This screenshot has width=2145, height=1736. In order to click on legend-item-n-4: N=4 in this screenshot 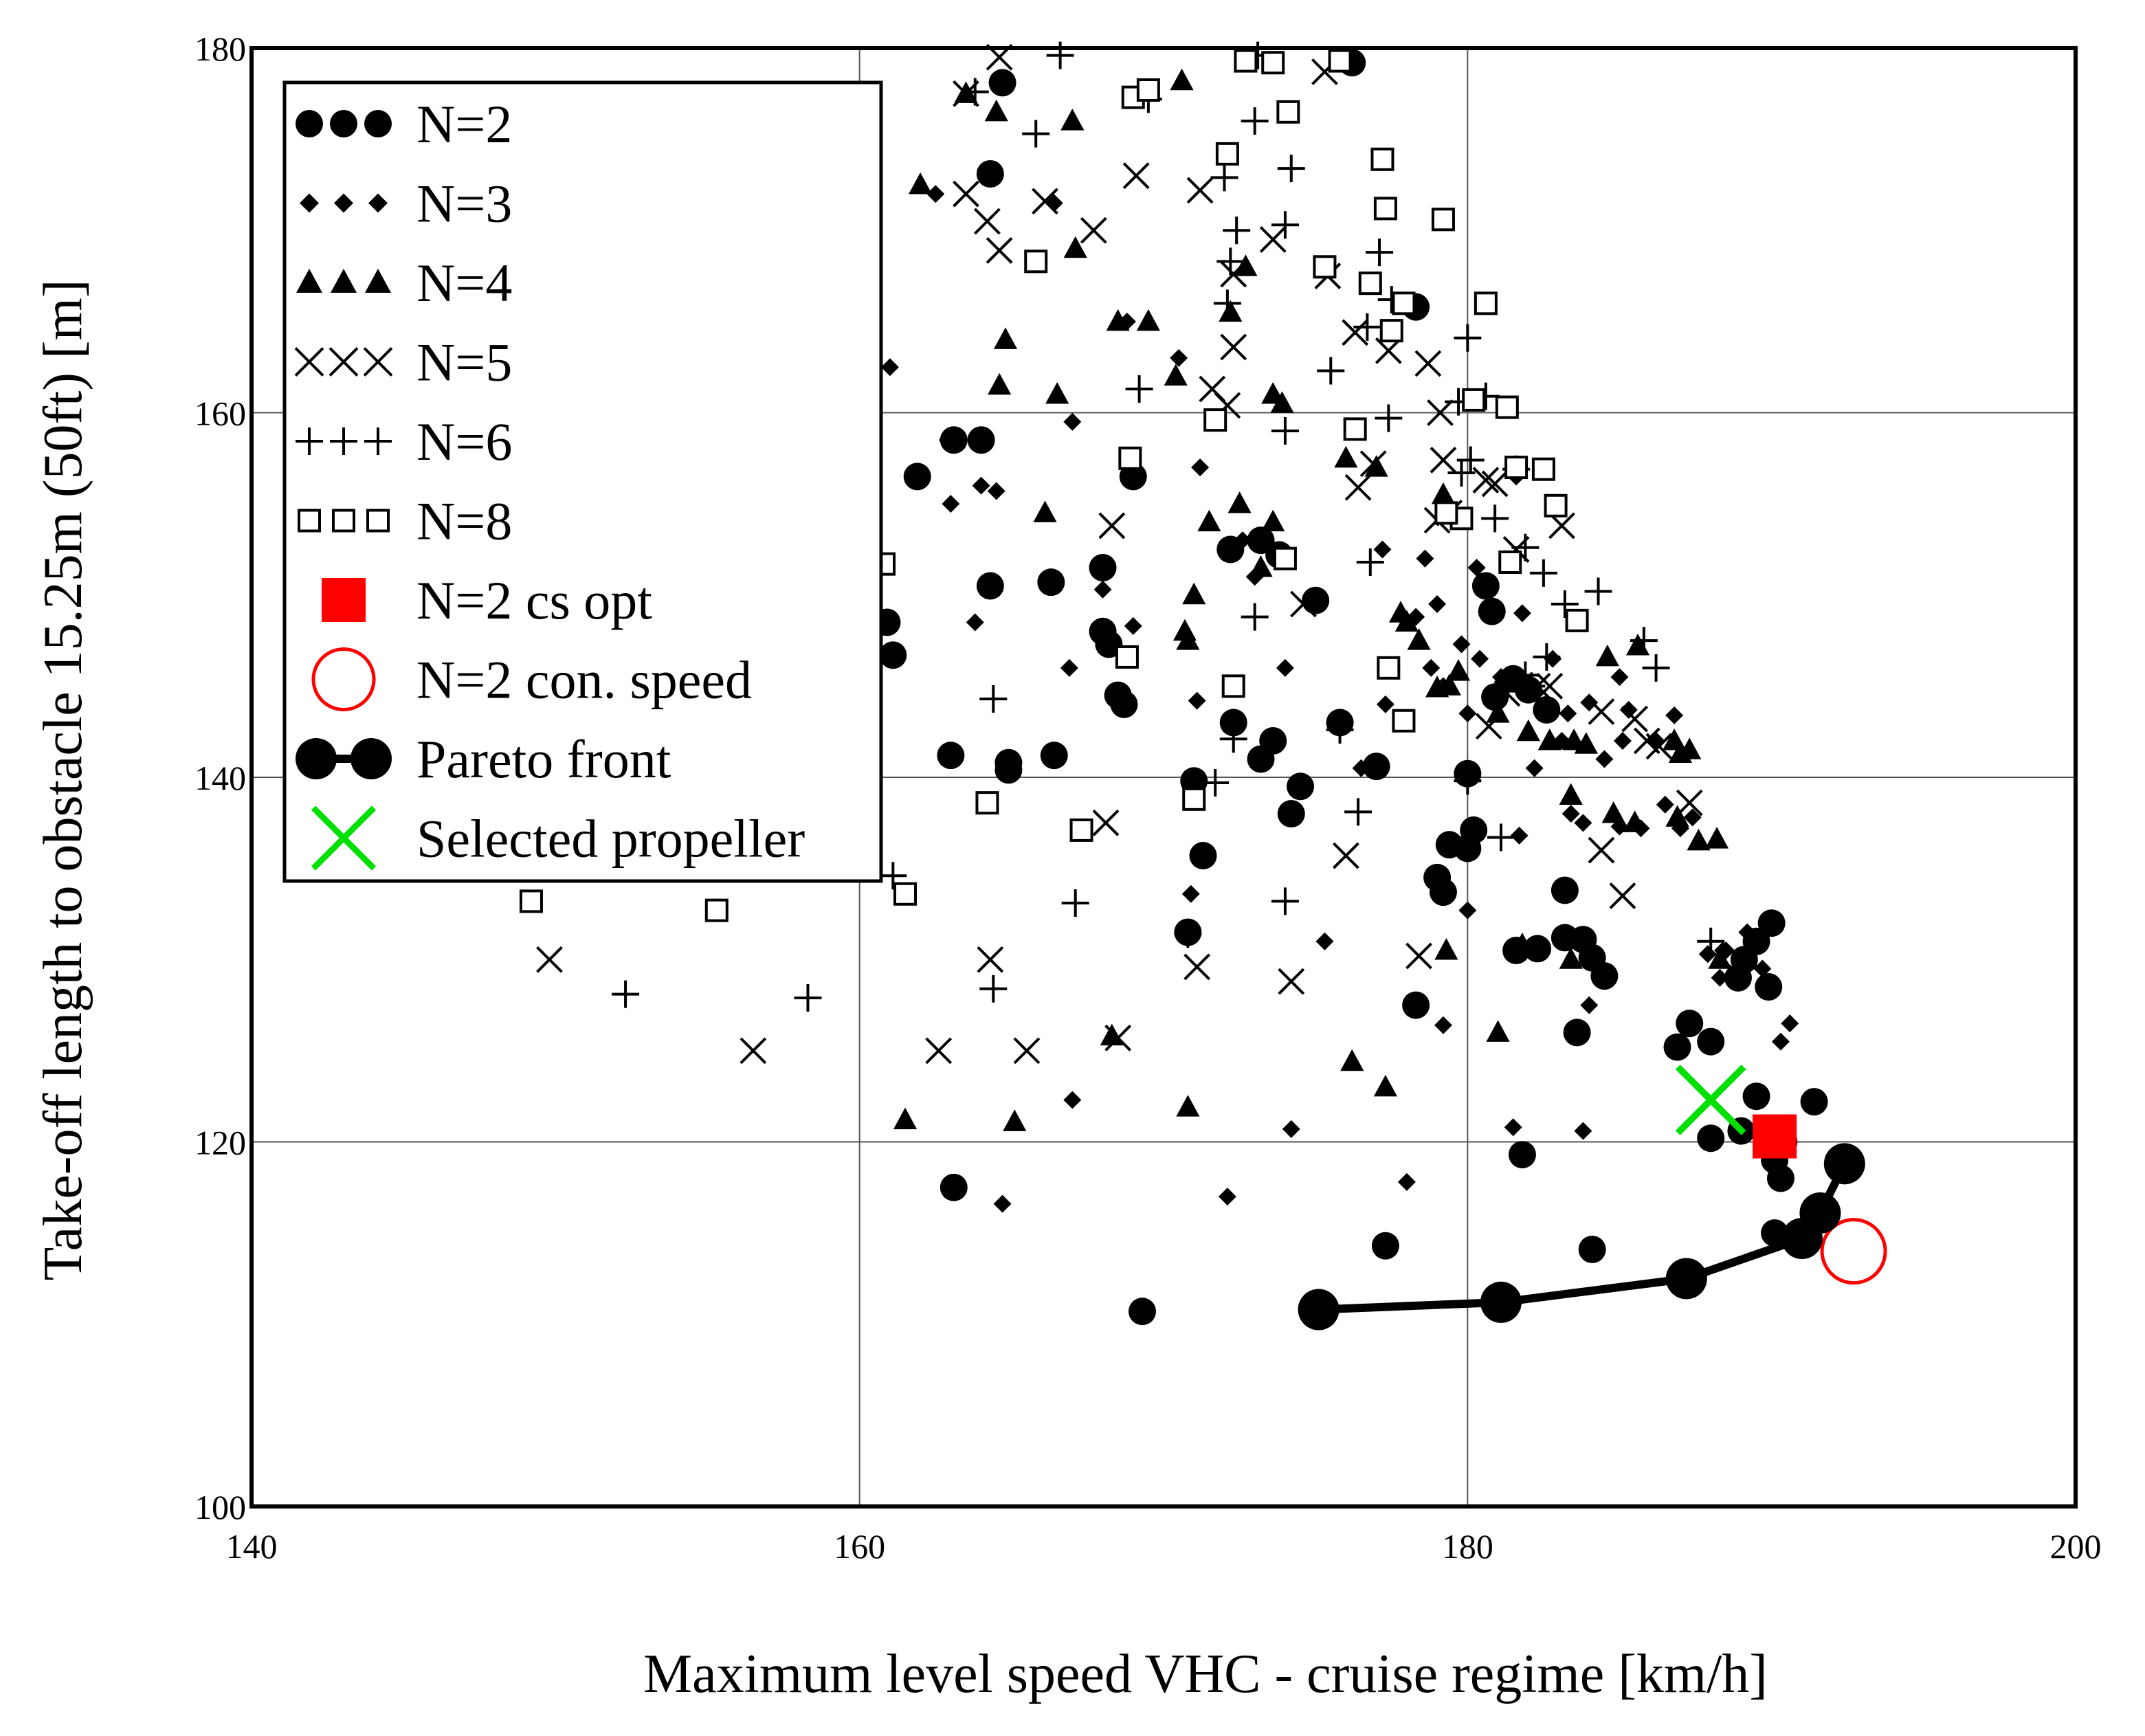, I will do `click(404, 283)`.